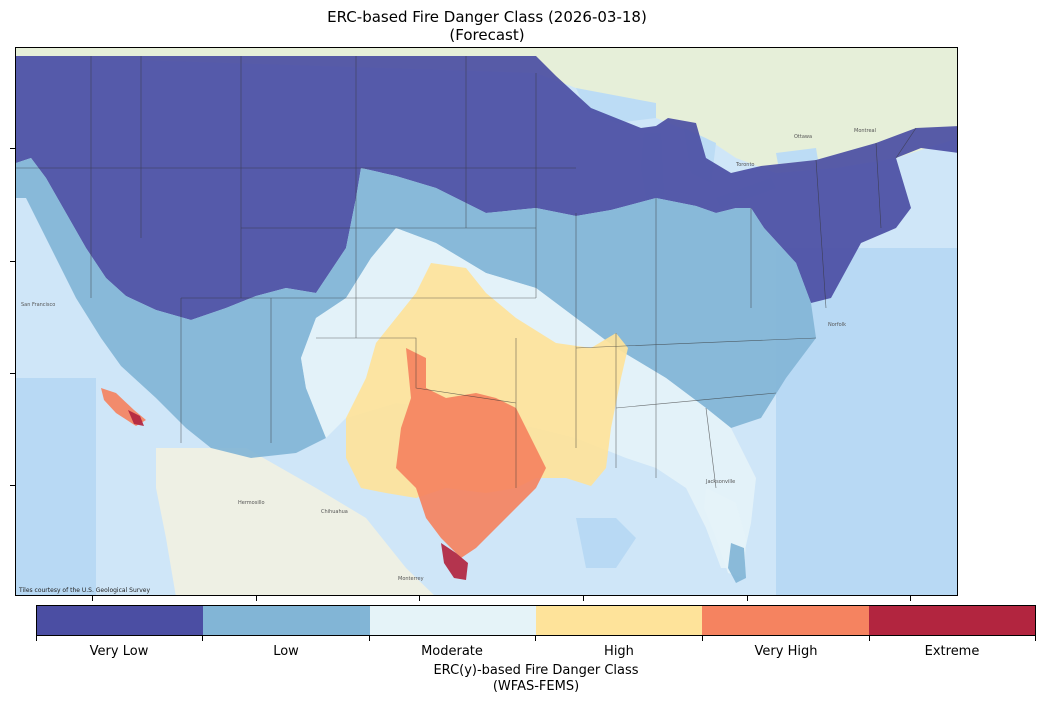 This screenshot has height=705, width=1046. What do you see at coordinates (619, 651) in the screenshot?
I see `colorbar-label-high: High` at bounding box center [619, 651].